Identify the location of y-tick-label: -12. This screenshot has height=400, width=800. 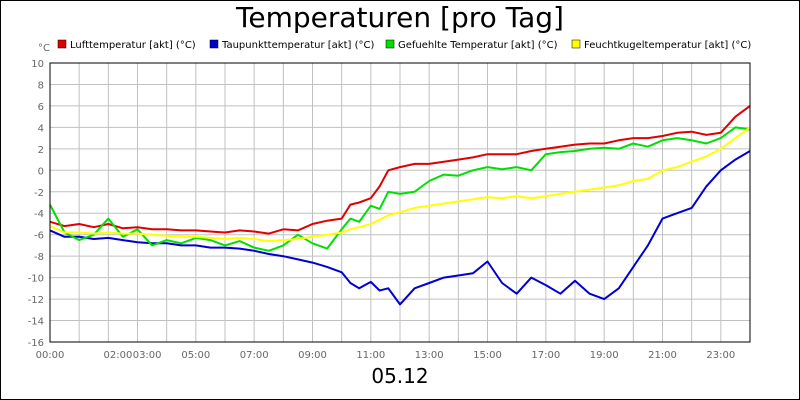
(36, 300).